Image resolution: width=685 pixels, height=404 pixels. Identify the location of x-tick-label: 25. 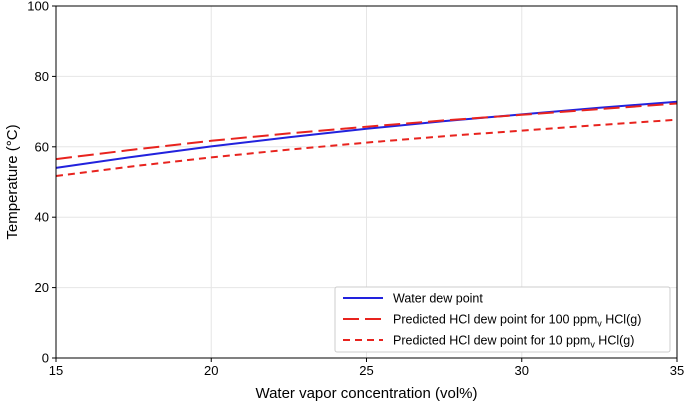
(366, 370).